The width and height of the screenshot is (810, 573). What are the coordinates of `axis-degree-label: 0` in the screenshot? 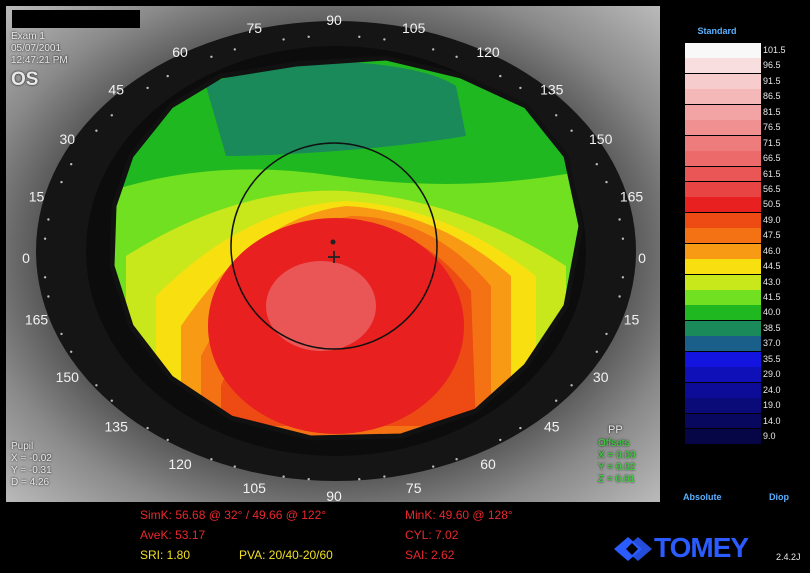 It's located at (642, 258).